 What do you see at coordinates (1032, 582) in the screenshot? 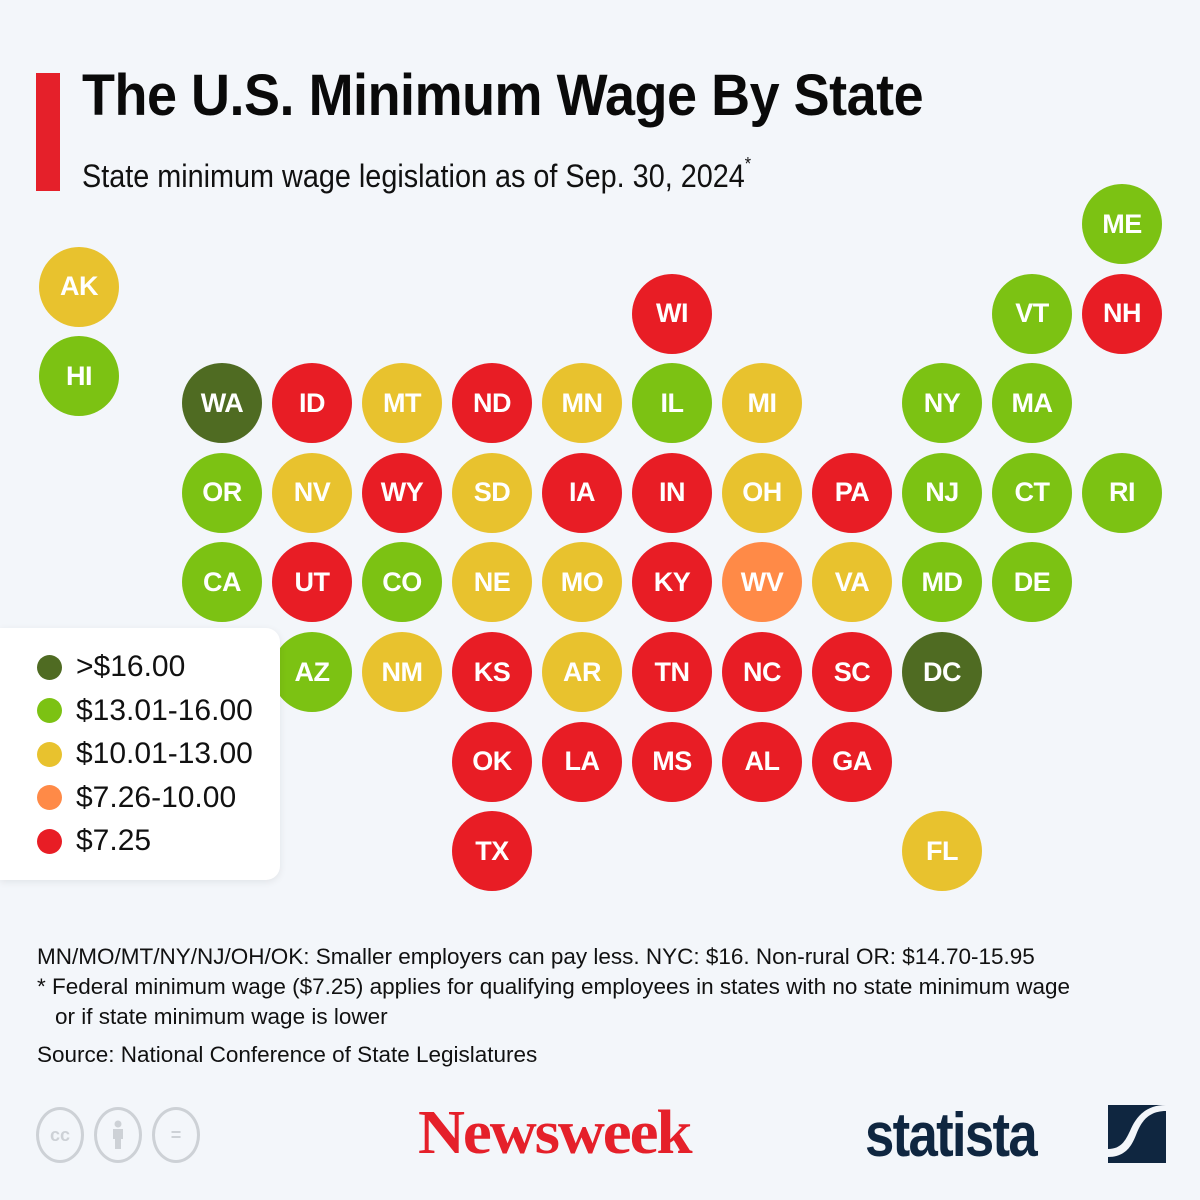
I see `state-tile-de: DE` at bounding box center [1032, 582].